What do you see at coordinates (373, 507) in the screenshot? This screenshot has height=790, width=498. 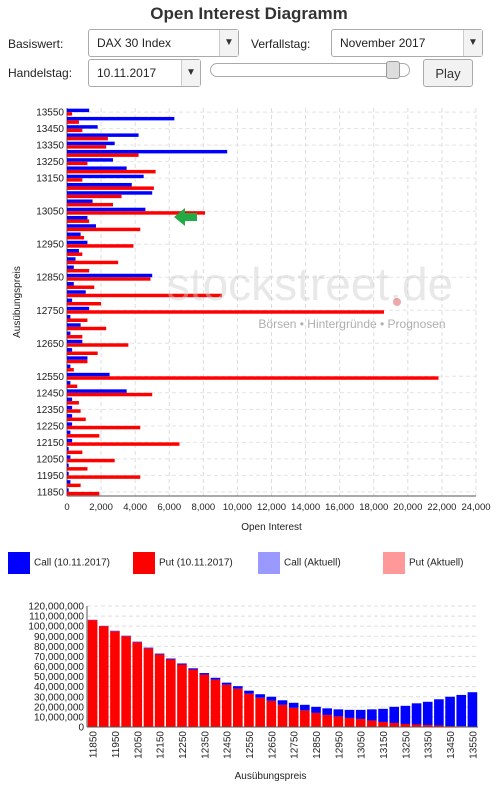 I see `x-tick-label: 18,000` at bounding box center [373, 507].